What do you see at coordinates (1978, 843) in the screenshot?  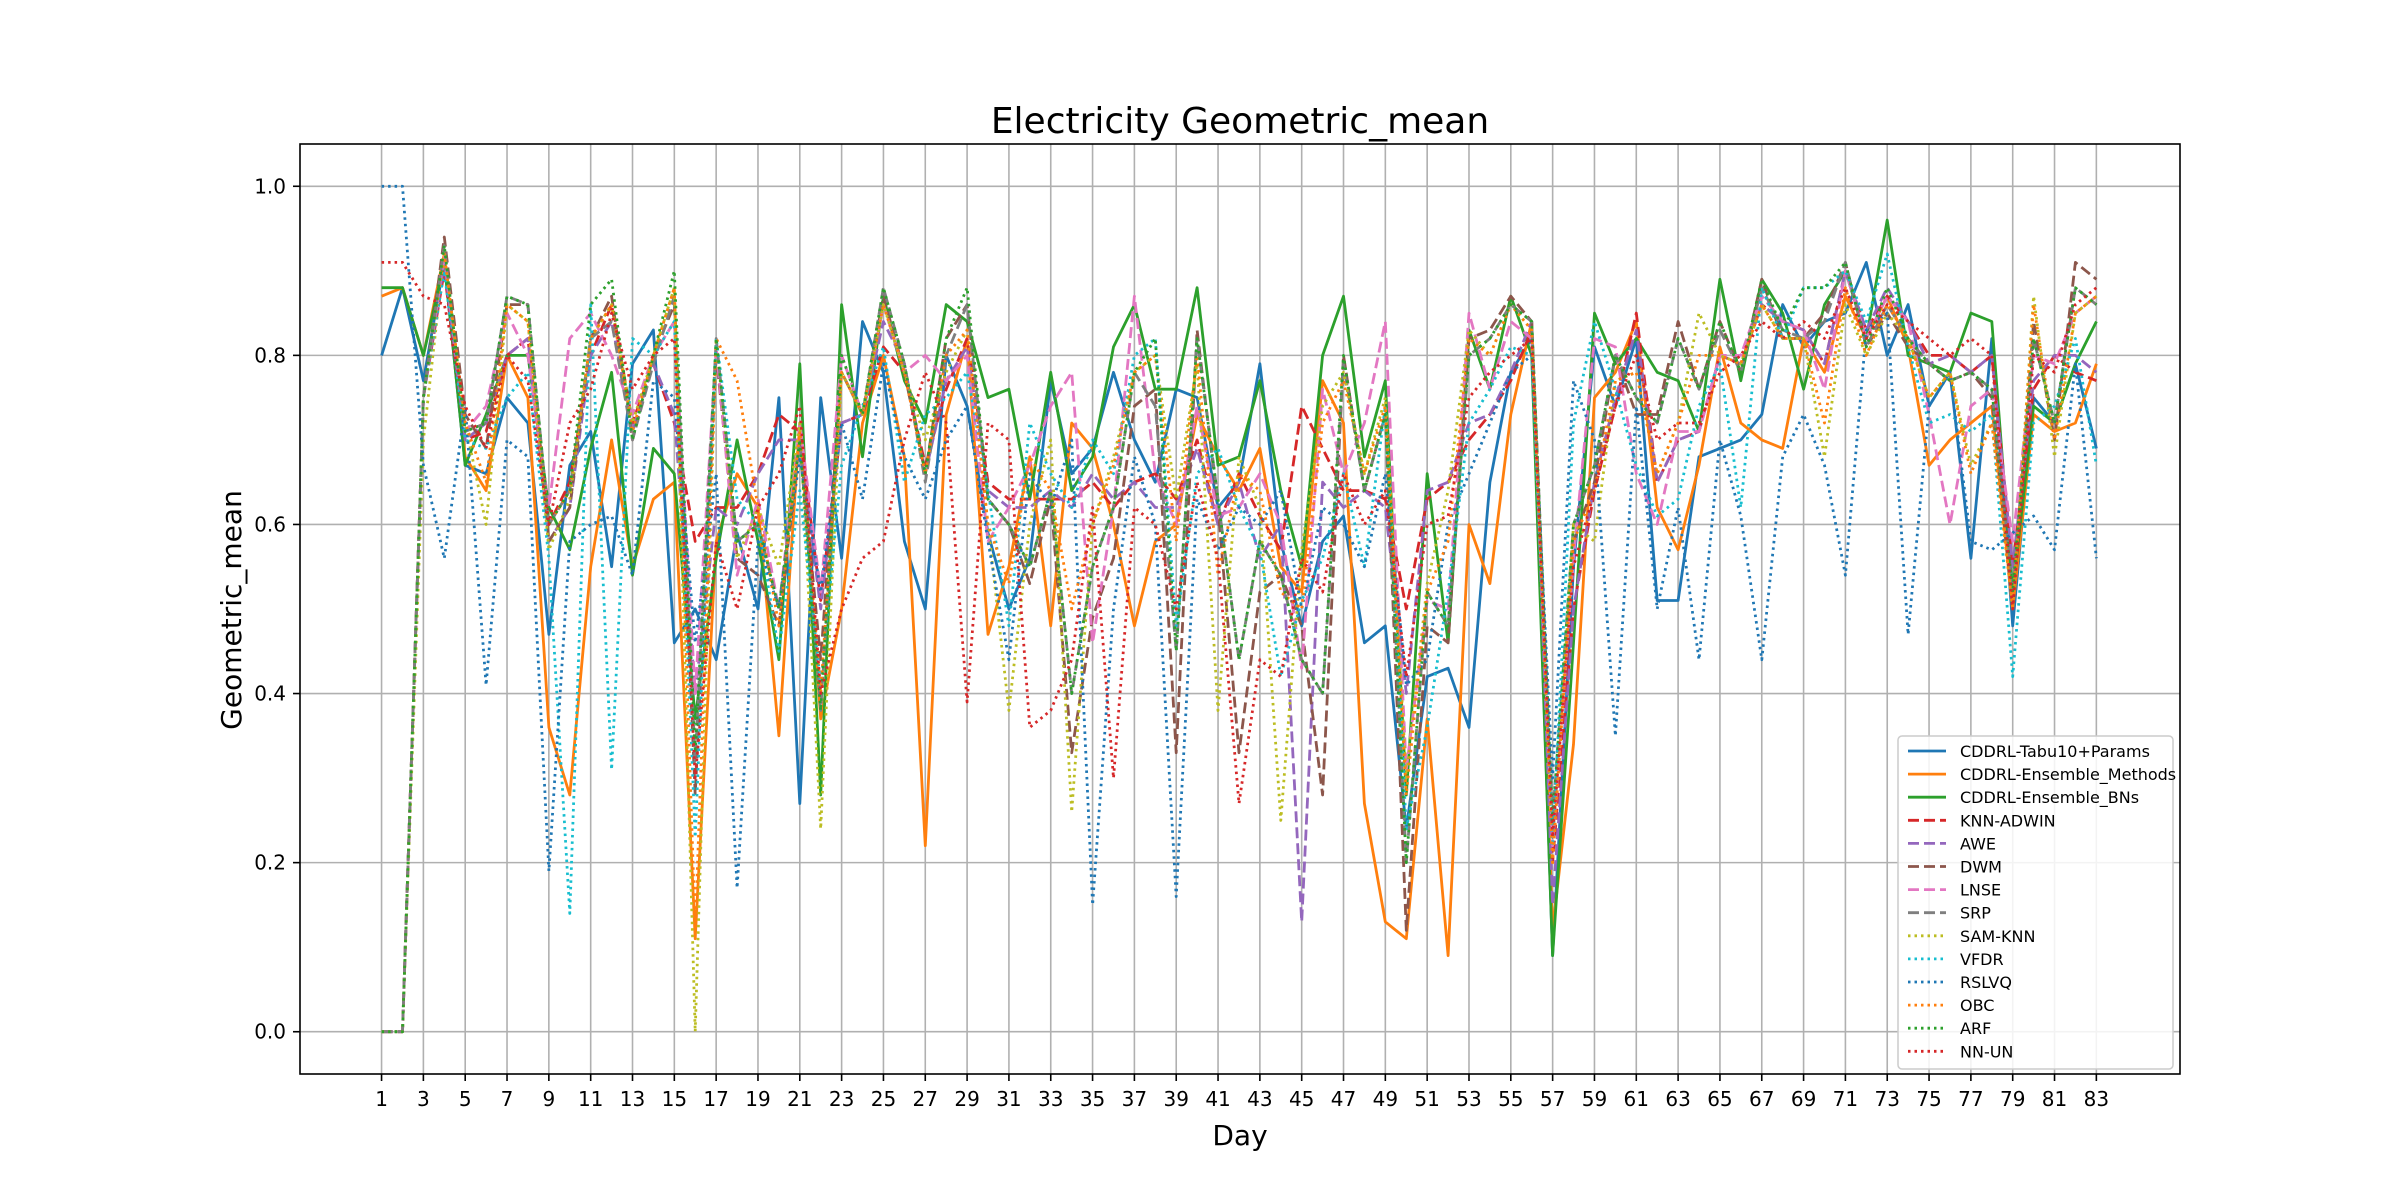 I see `legend-label: AWE` at bounding box center [1978, 843].